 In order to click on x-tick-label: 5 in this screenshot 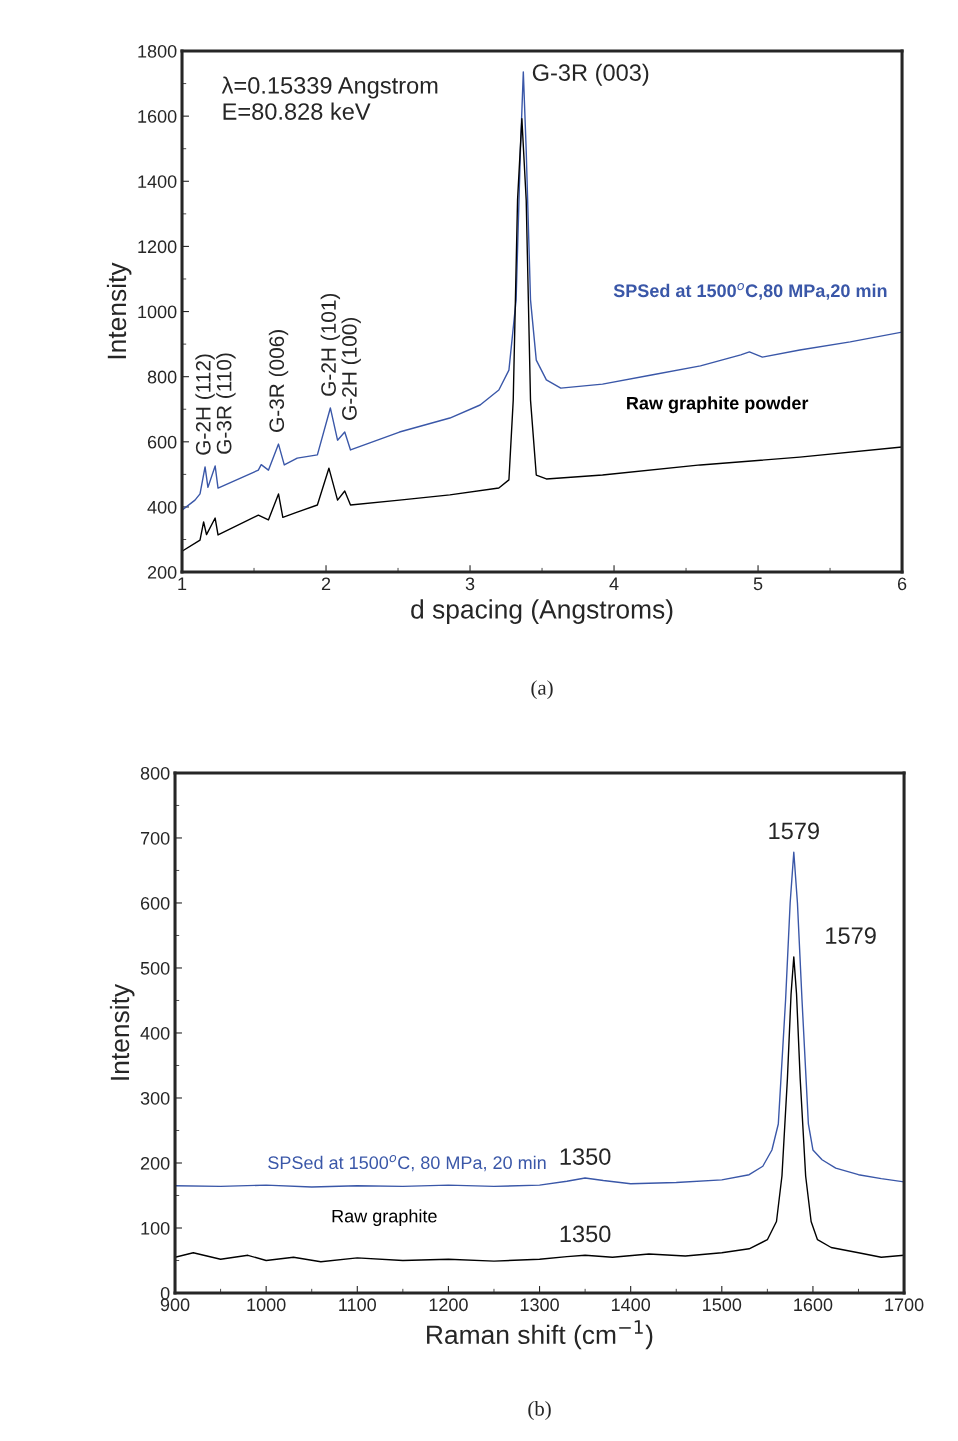, I will do `click(758, 584)`.